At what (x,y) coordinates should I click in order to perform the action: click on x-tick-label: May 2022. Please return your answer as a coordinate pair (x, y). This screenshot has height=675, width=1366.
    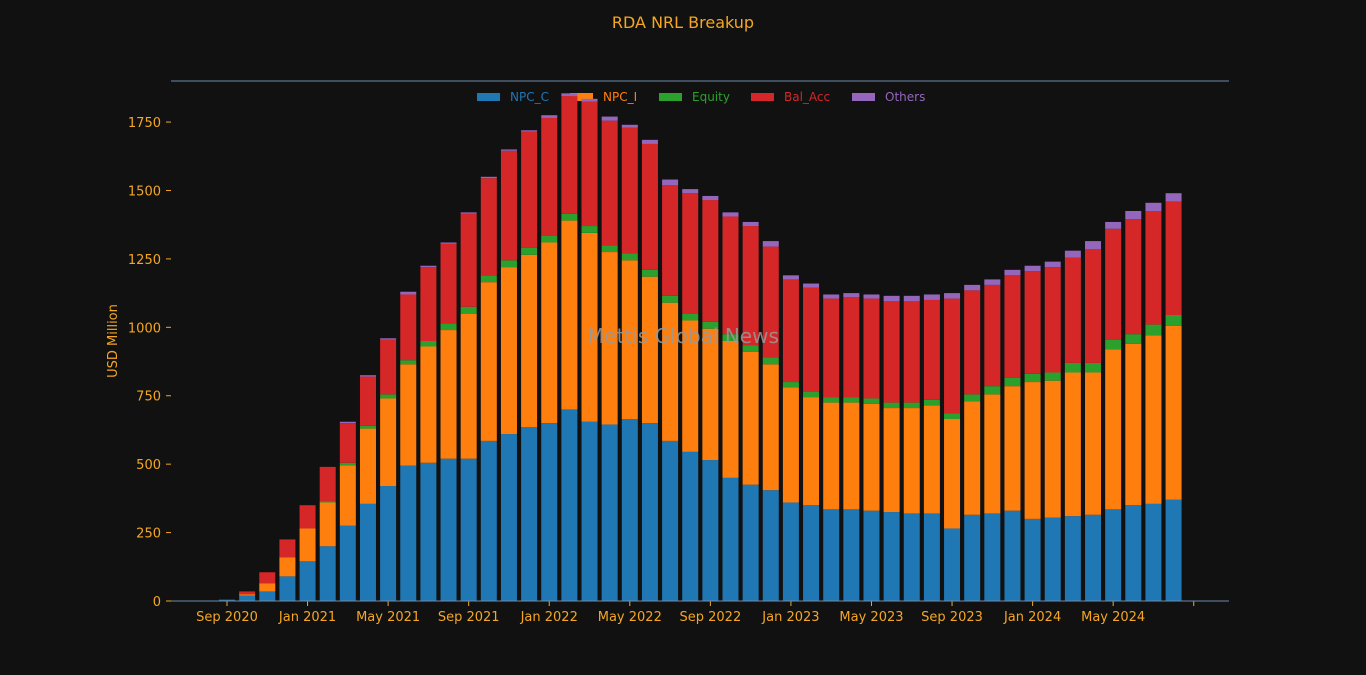
    Looking at the image, I should click on (630, 617).